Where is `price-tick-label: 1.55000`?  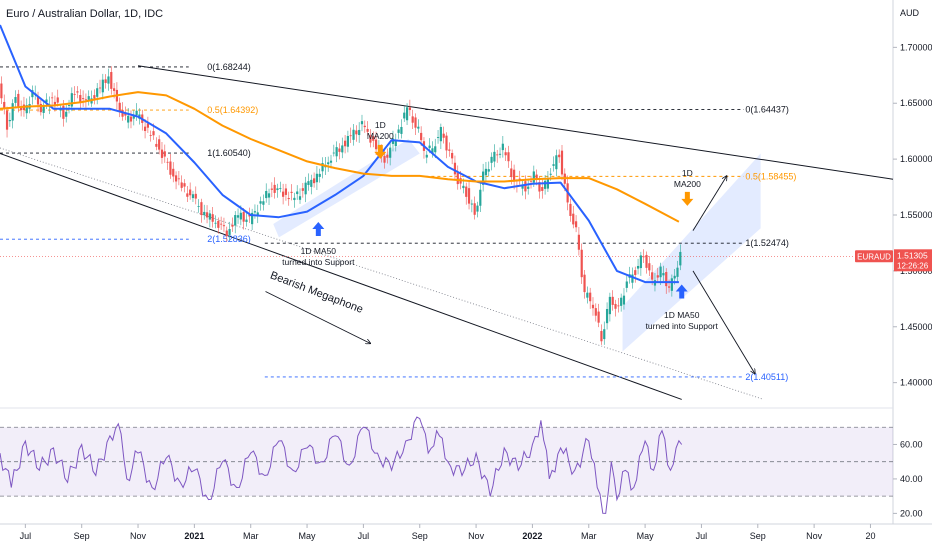 price-tick-label: 1.55000 is located at coordinates (916, 215).